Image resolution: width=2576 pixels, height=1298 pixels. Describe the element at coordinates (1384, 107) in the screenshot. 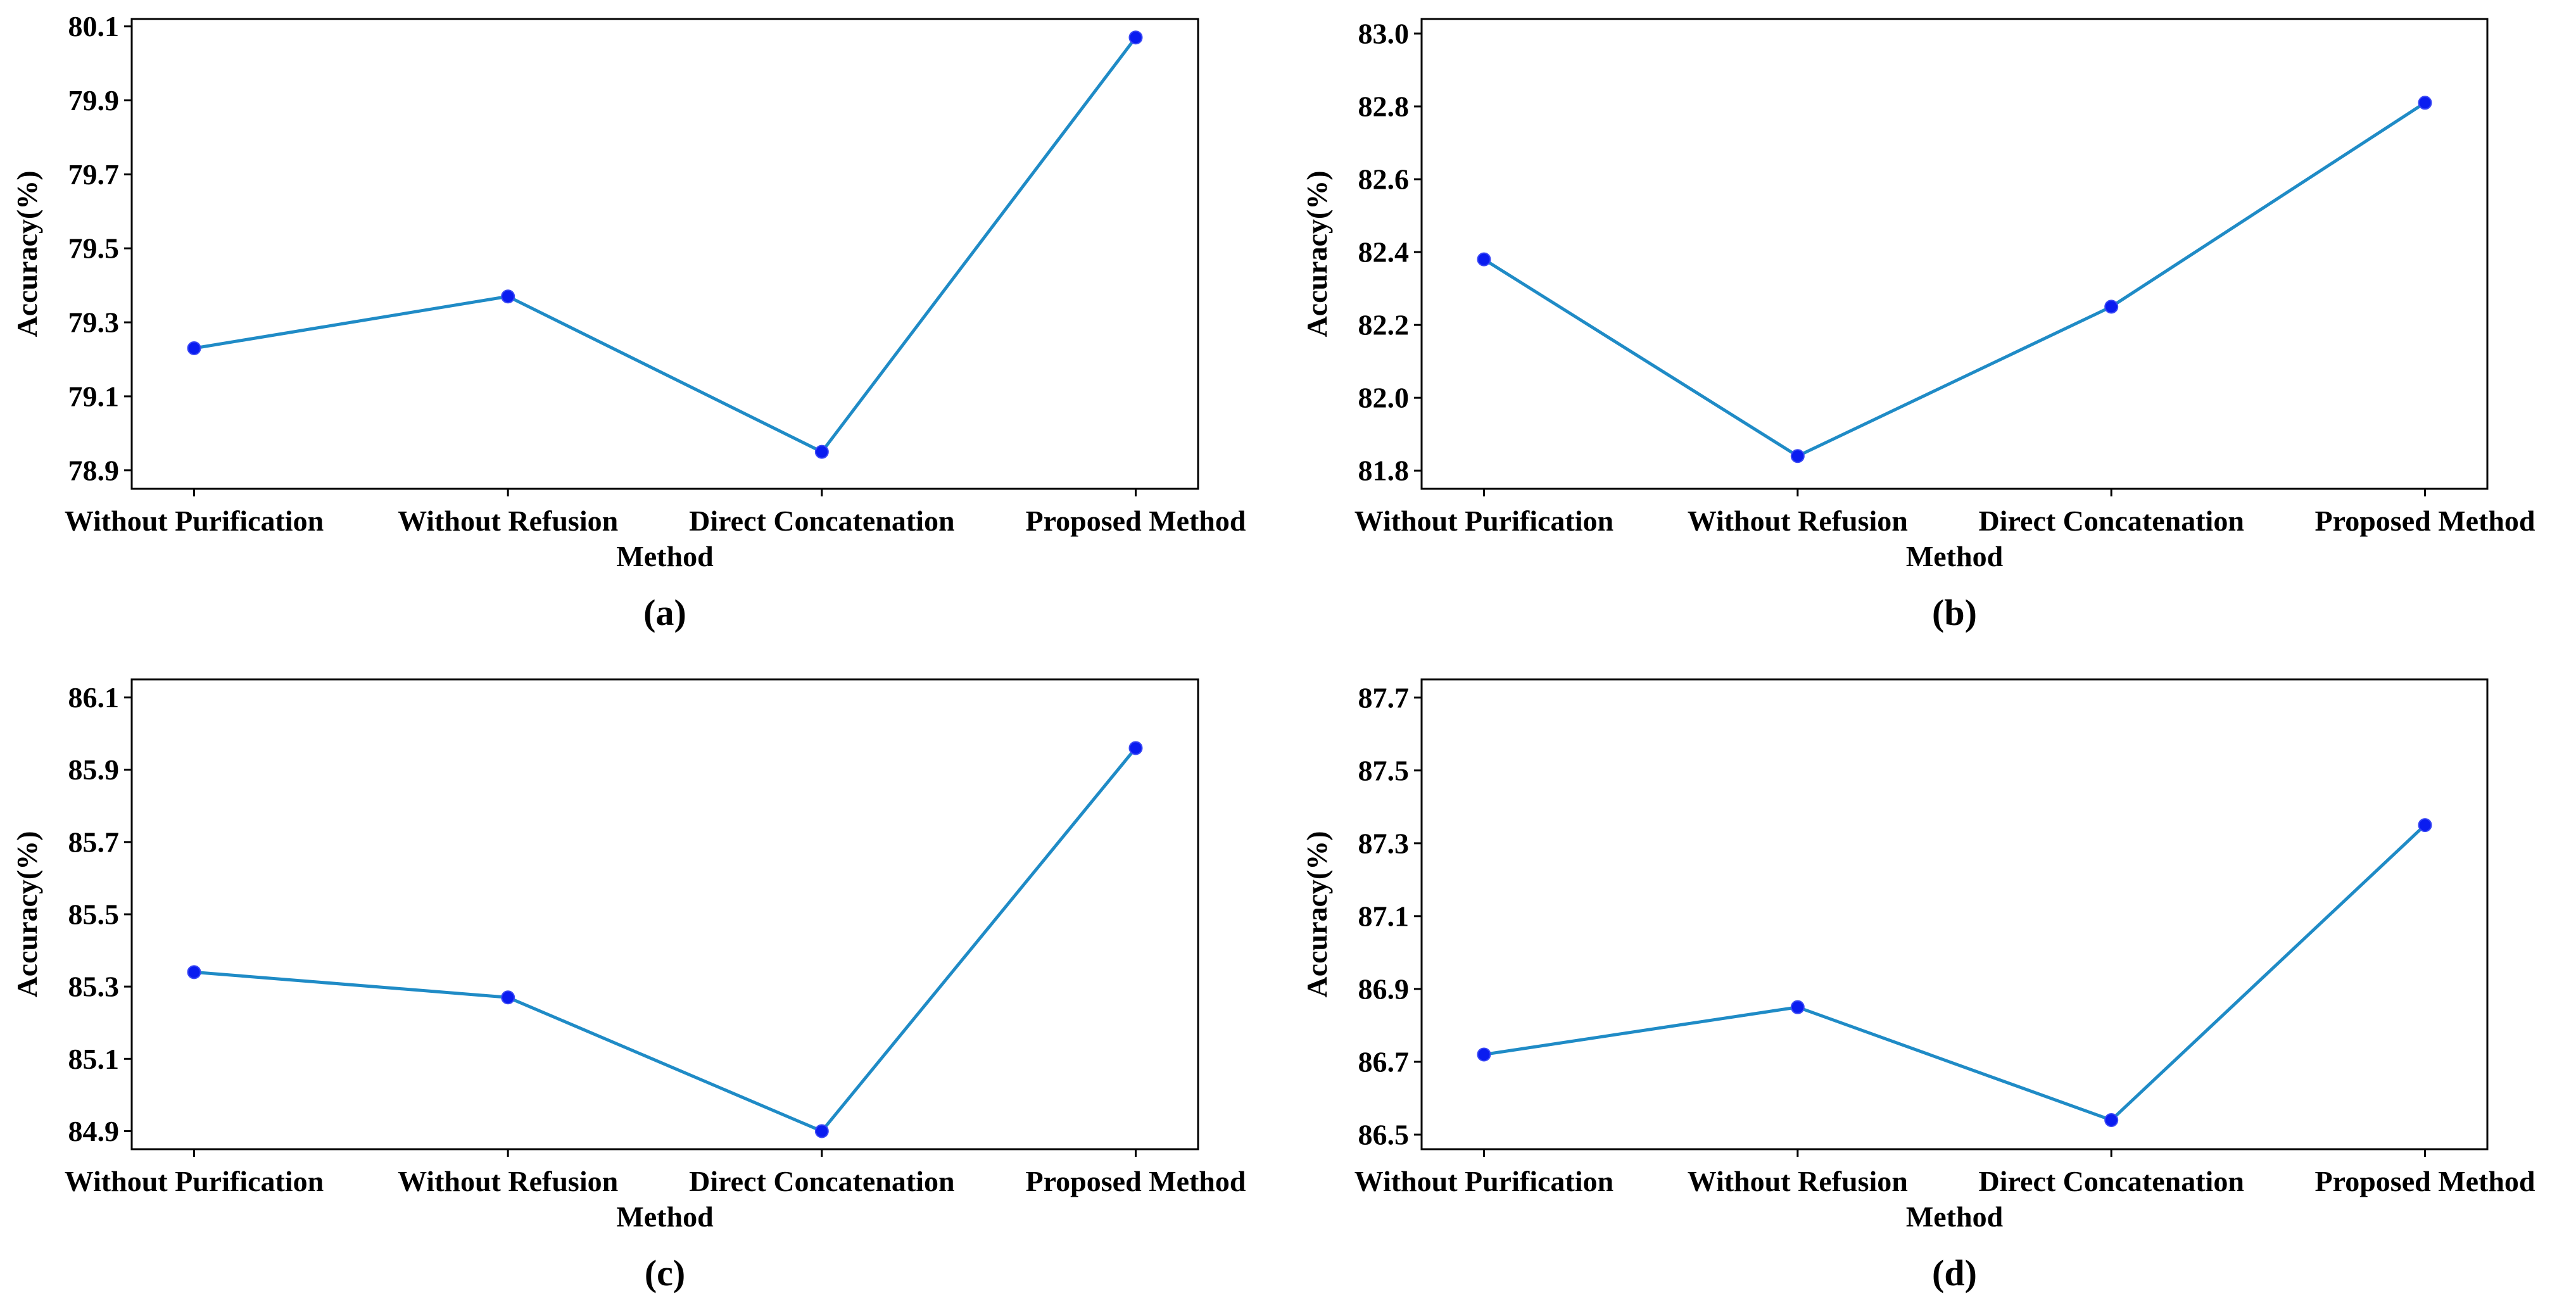

I see `y-tick-label: 82.8` at that location.